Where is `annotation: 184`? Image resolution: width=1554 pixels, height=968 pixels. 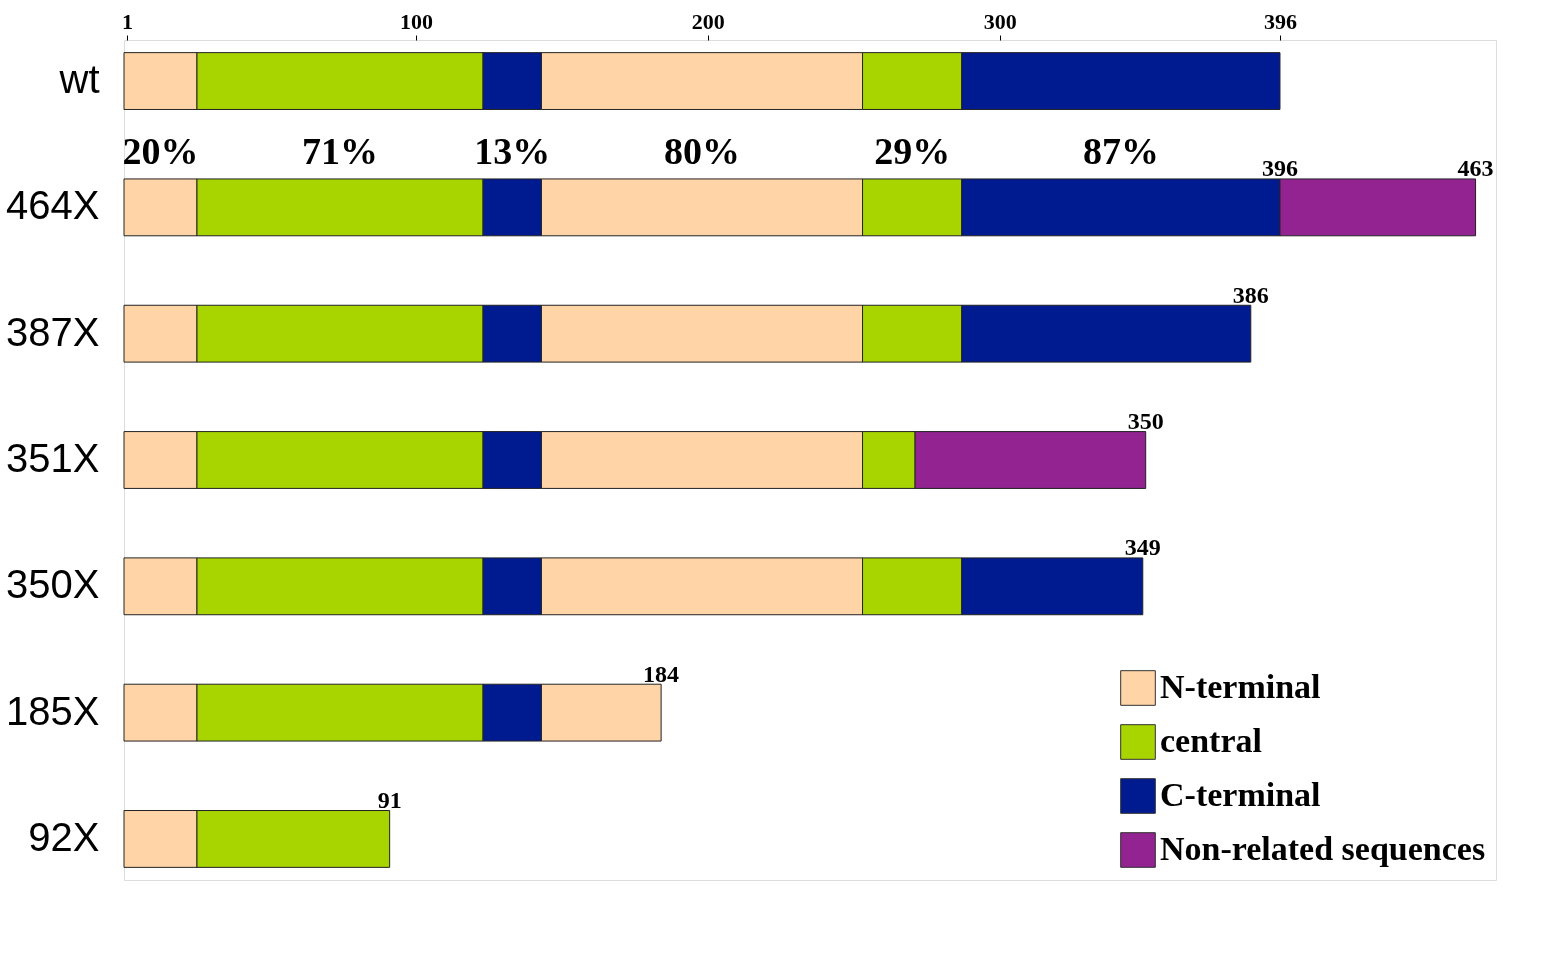 annotation: 184 is located at coordinates (661, 673).